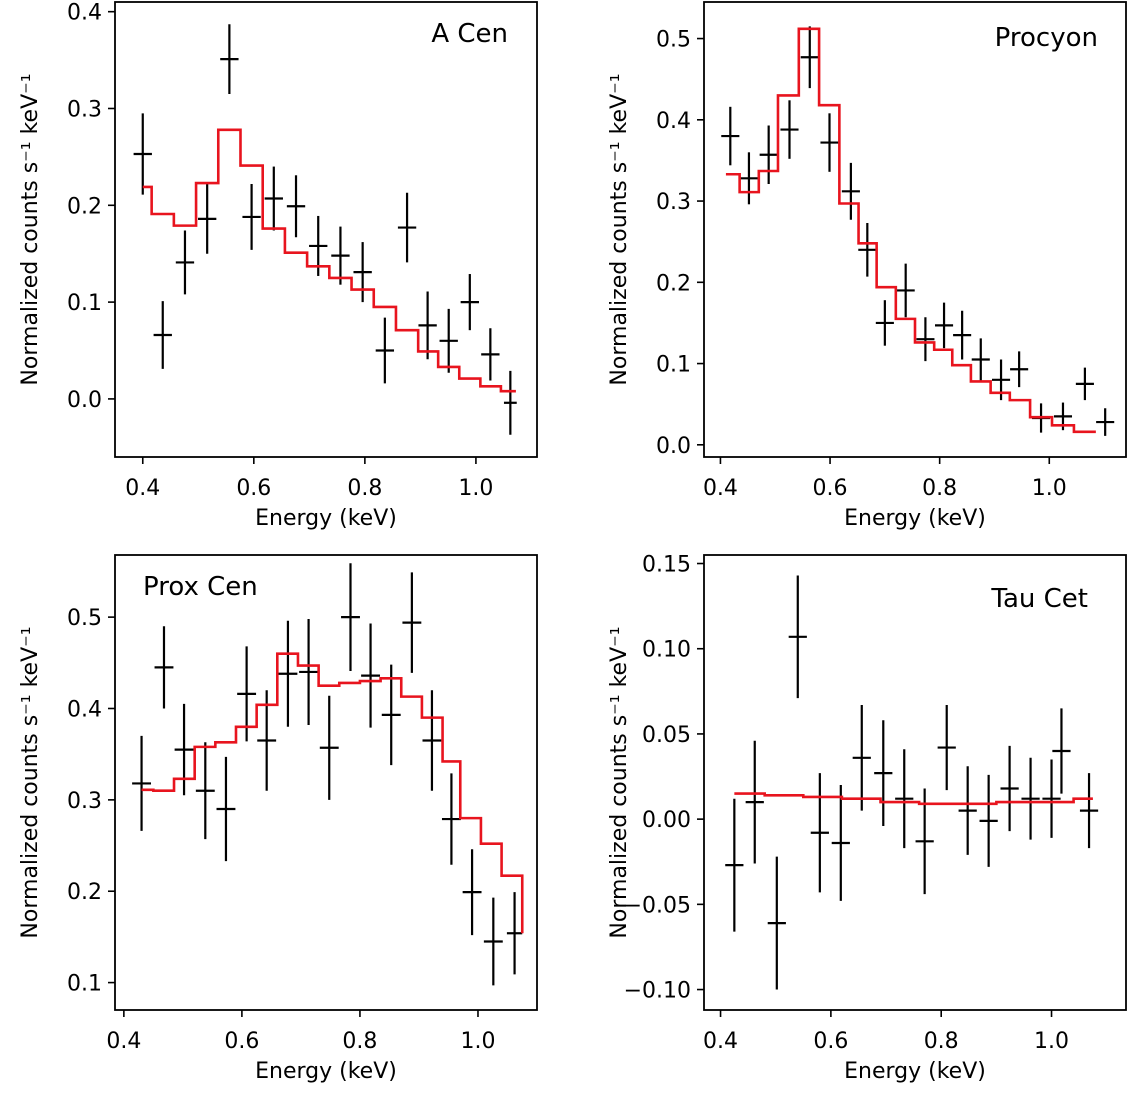 The image size is (1129, 1098). I want to click on x-tick-label: 0.8, so click(359, 1041).